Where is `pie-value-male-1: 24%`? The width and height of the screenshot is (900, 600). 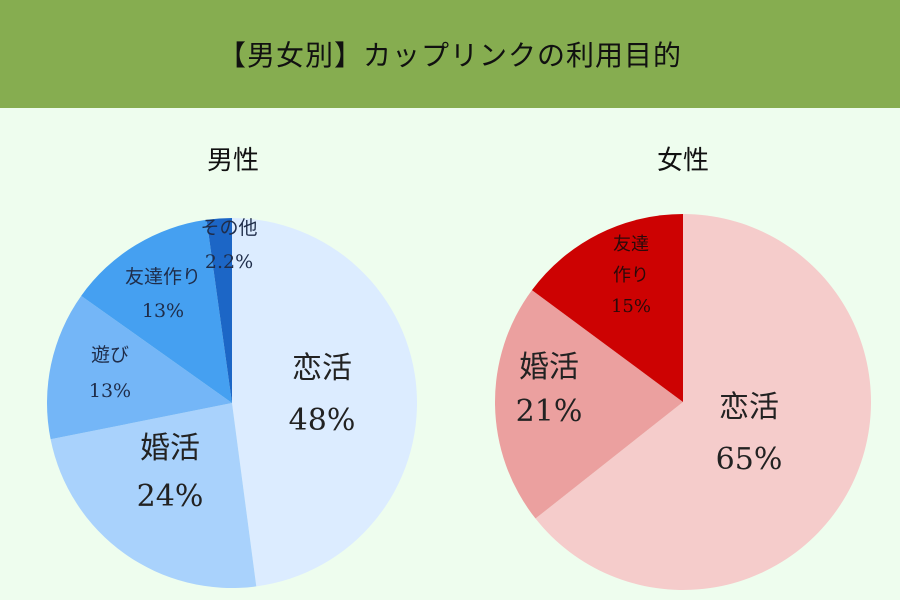 pie-value-male-1: 24% is located at coordinates (170, 496).